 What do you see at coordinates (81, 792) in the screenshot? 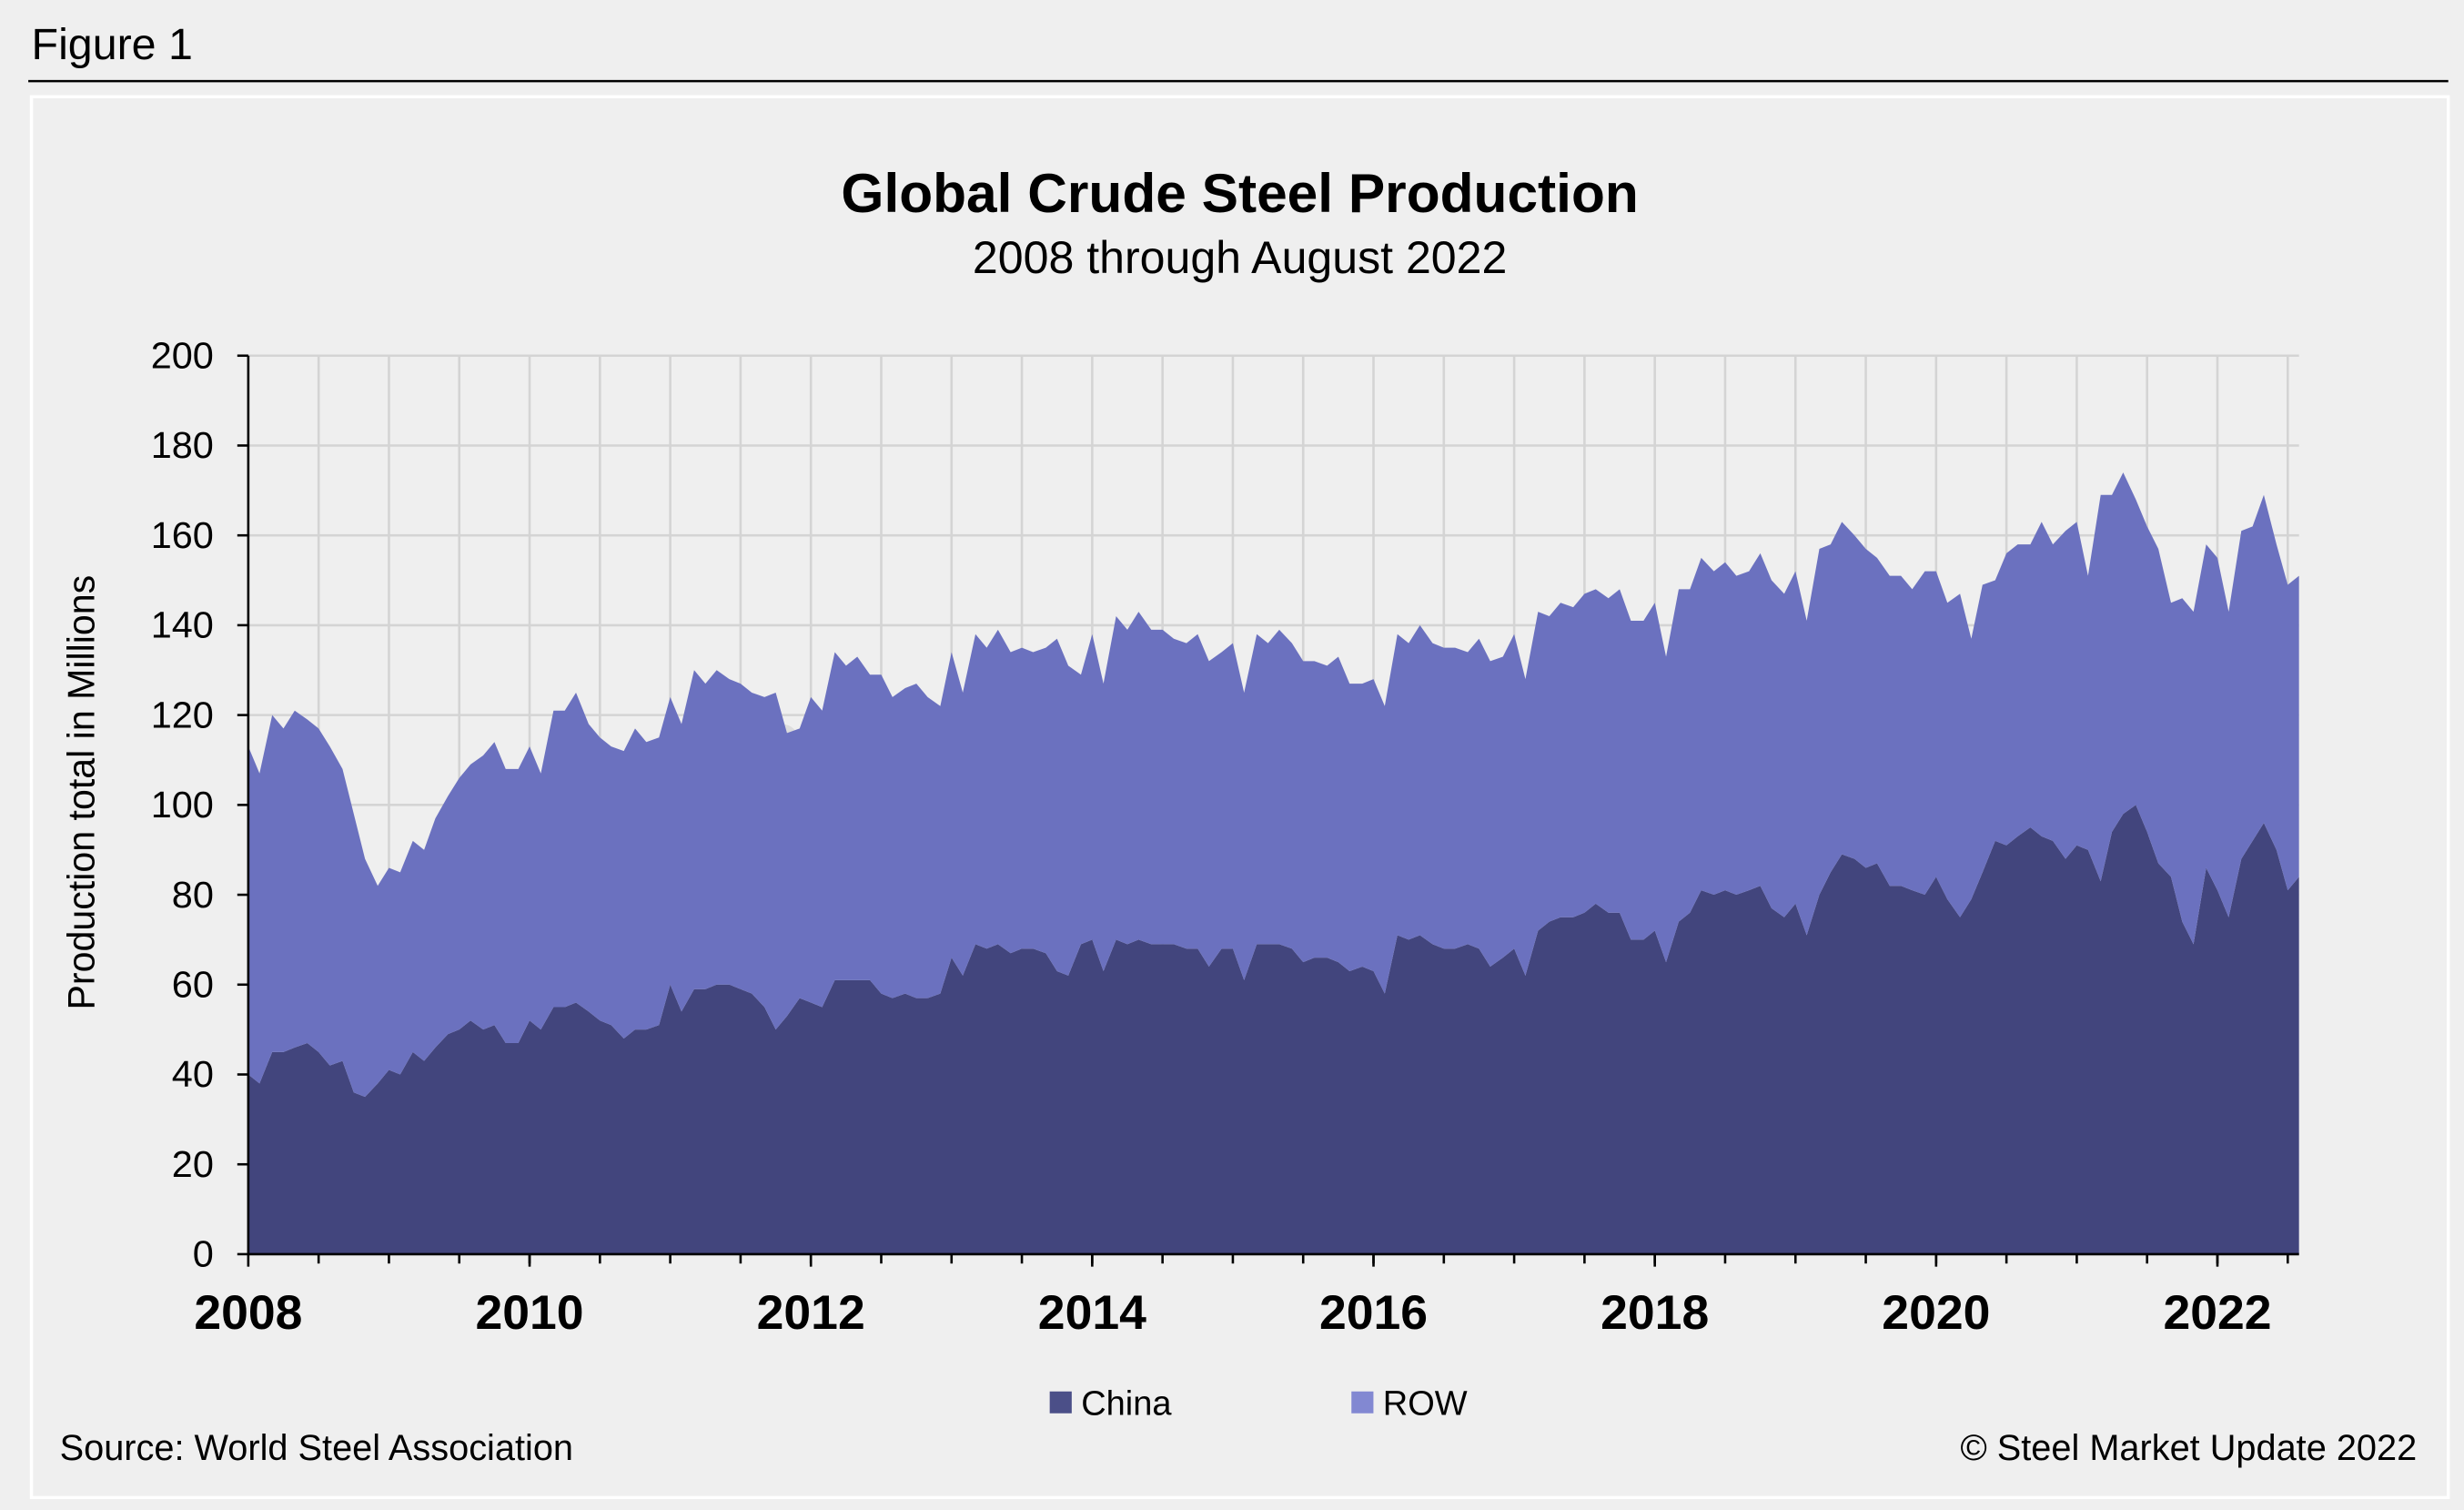
I see `y-axis-label: Production total in Millions` at bounding box center [81, 792].